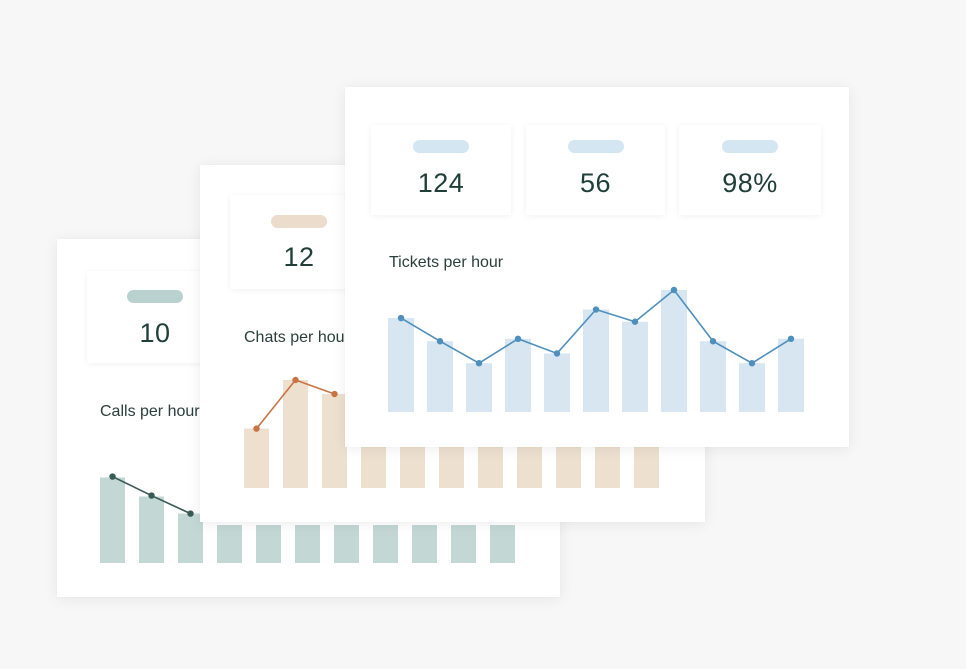 Image resolution: width=966 pixels, height=669 pixels. What do you see at coordinates (155, 333) in the screenshot?
I see `calls-stat-value: 10` at bounding box center [155, 333].